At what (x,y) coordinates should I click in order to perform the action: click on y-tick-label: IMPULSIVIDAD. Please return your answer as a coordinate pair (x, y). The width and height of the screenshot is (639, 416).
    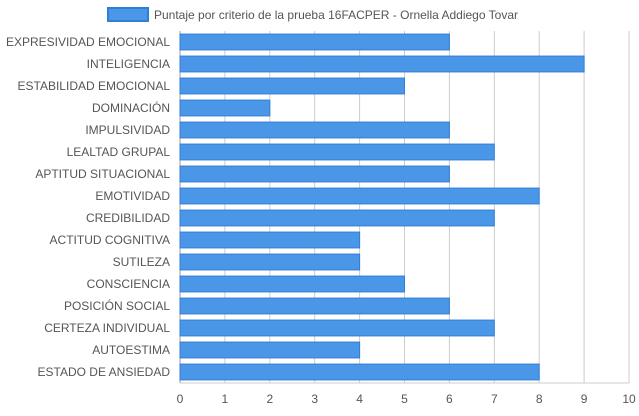
    Looking at the image, I should click on (127, 130).